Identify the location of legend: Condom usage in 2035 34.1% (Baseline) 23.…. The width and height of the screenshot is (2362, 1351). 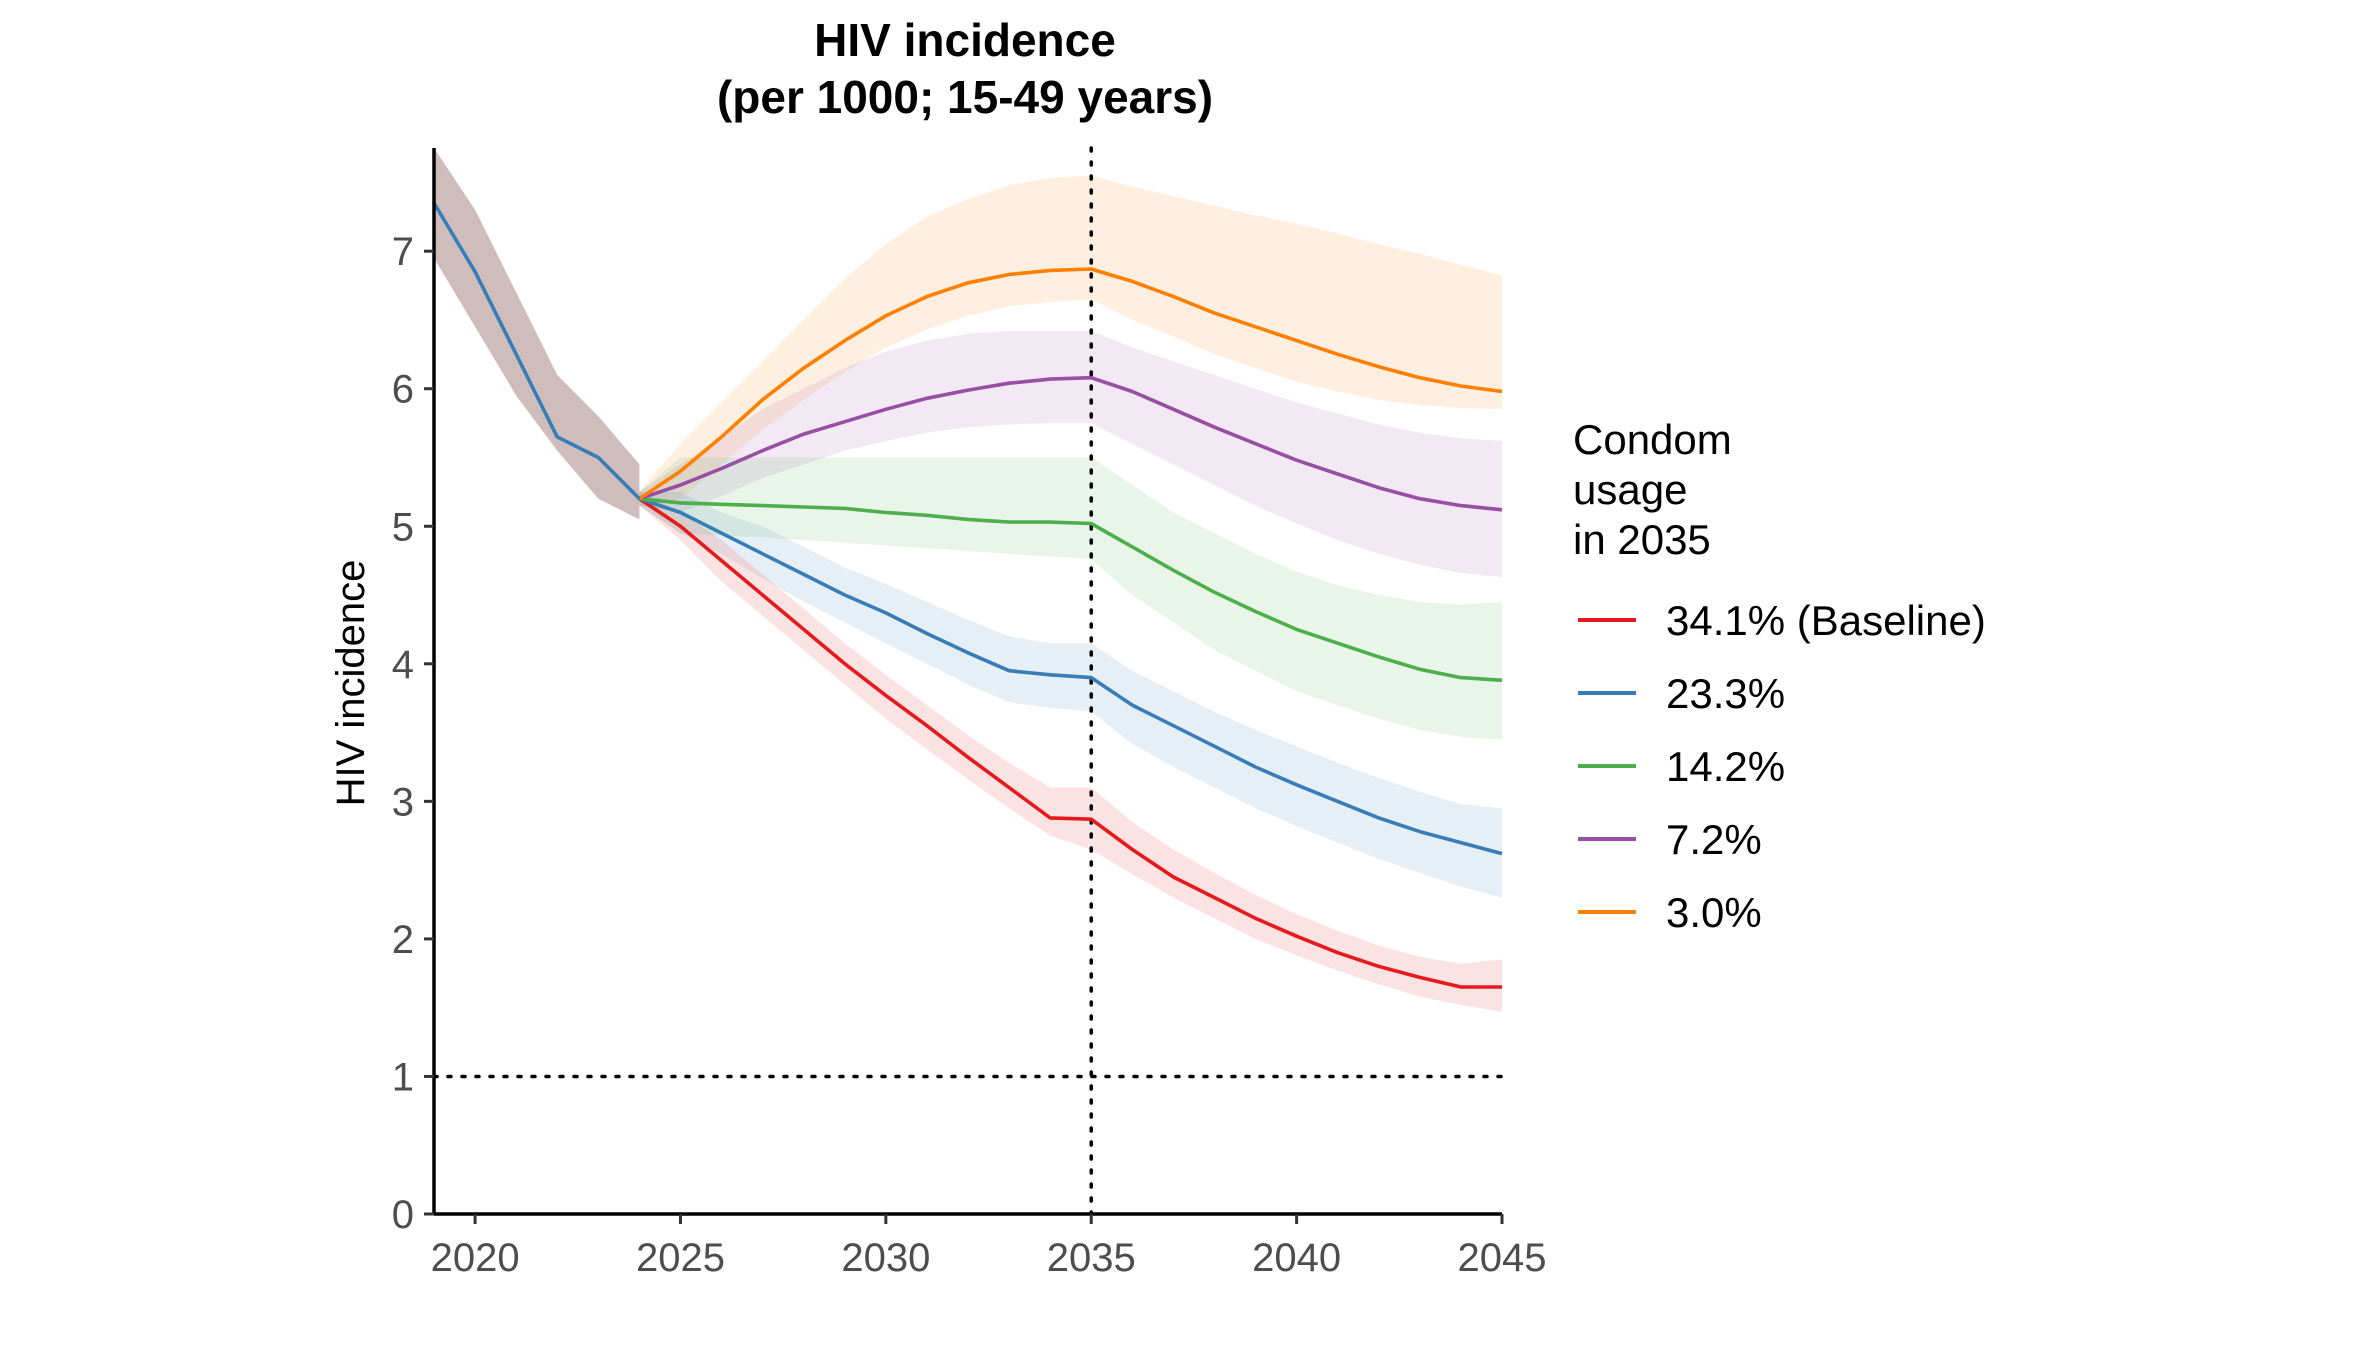
(1779, 676).